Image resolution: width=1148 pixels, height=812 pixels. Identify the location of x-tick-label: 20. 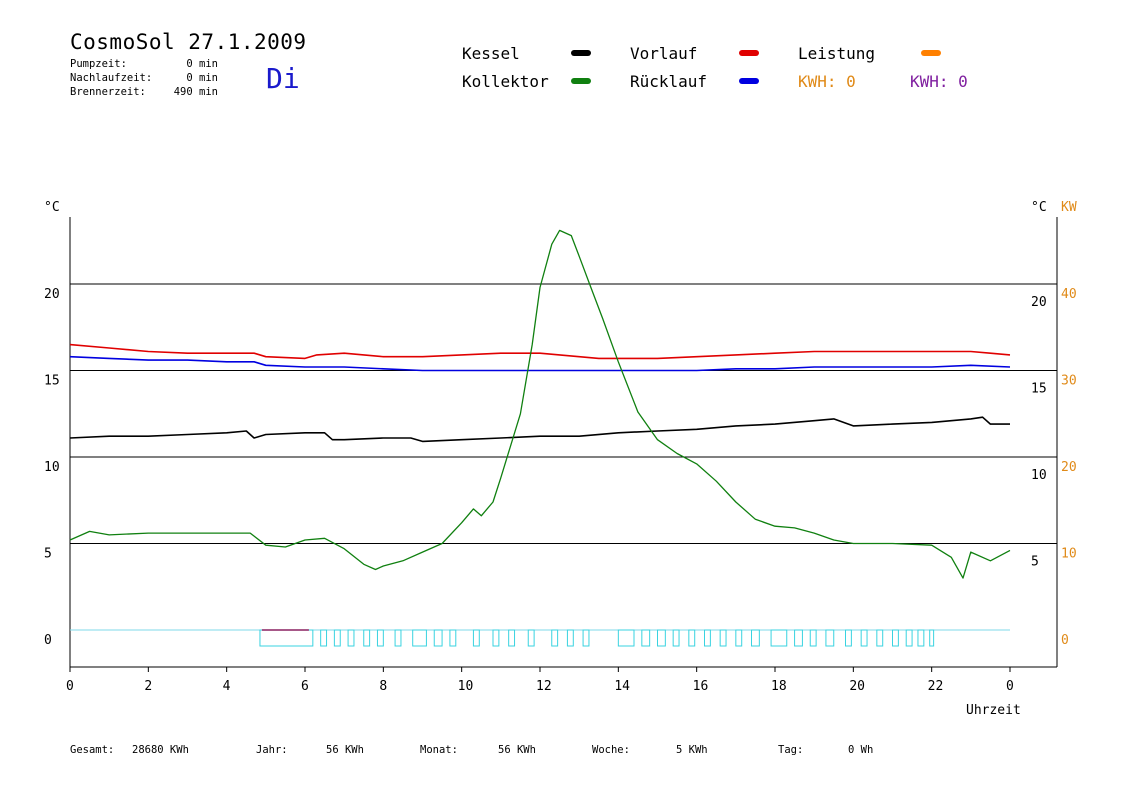
(857, 686).